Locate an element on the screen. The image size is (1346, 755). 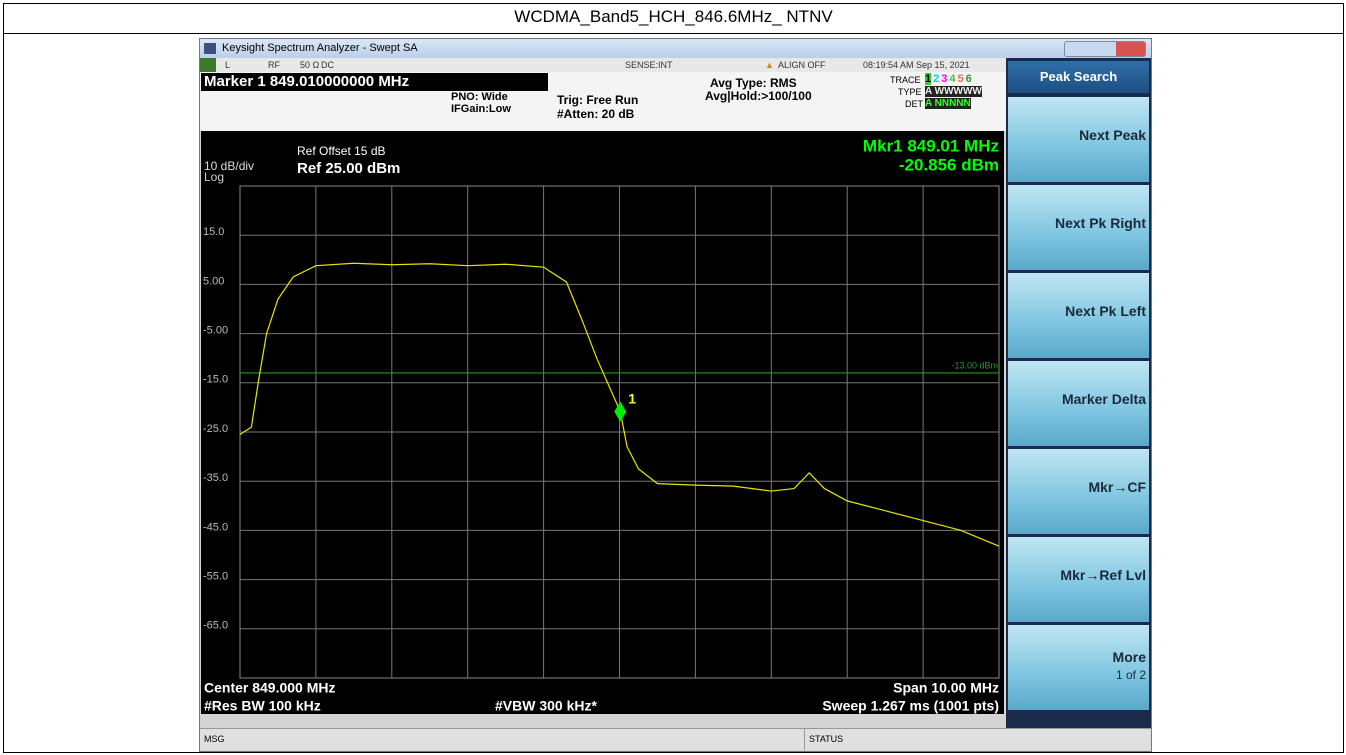
marker-label: 1 is located at coordinates (632, 398).